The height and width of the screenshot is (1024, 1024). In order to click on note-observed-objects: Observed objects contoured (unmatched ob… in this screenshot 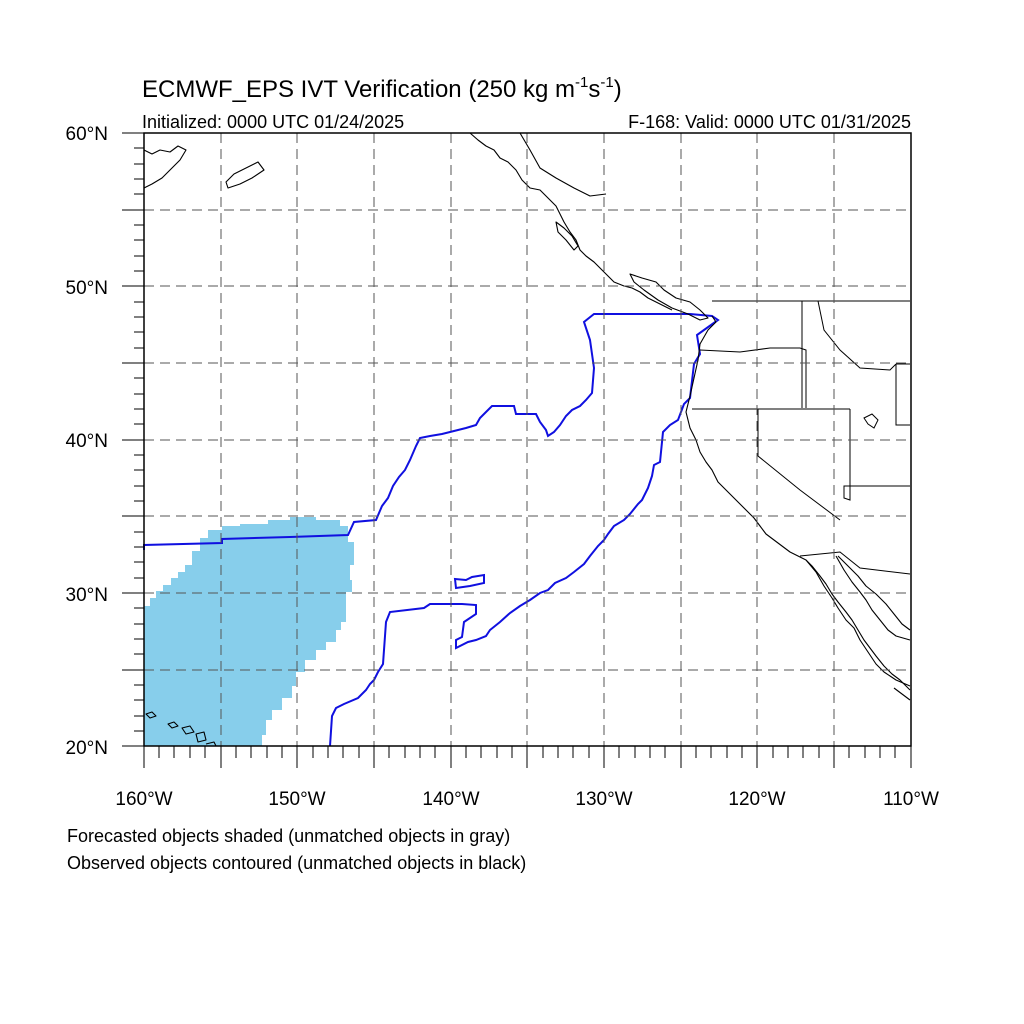, I will do `click(296, 863)`.